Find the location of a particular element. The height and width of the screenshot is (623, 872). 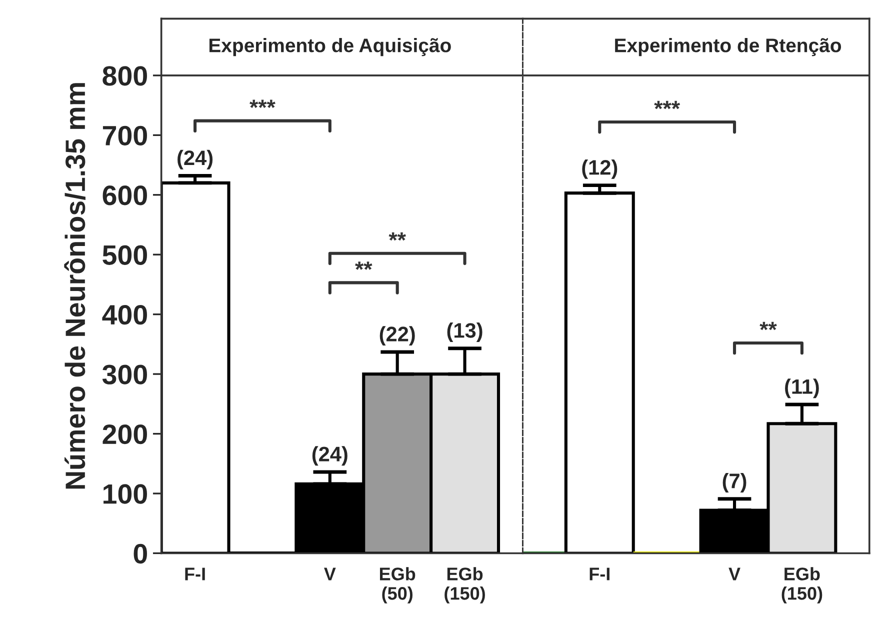

annotation: (13) is located at coordinates (464, 332).